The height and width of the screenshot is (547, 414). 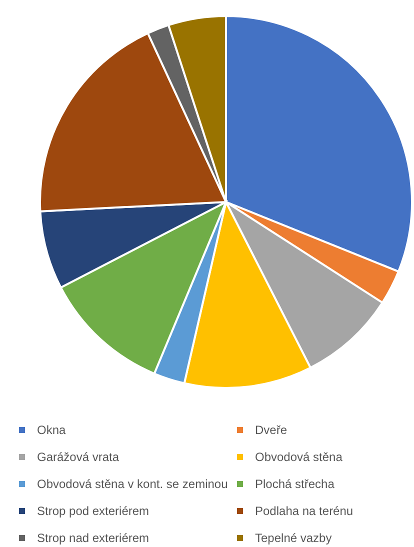 What do you see at coordinates (295, 484) in the screenshot?
I see `legend-label: Plochá střecha` at bounding box center [295, 484].